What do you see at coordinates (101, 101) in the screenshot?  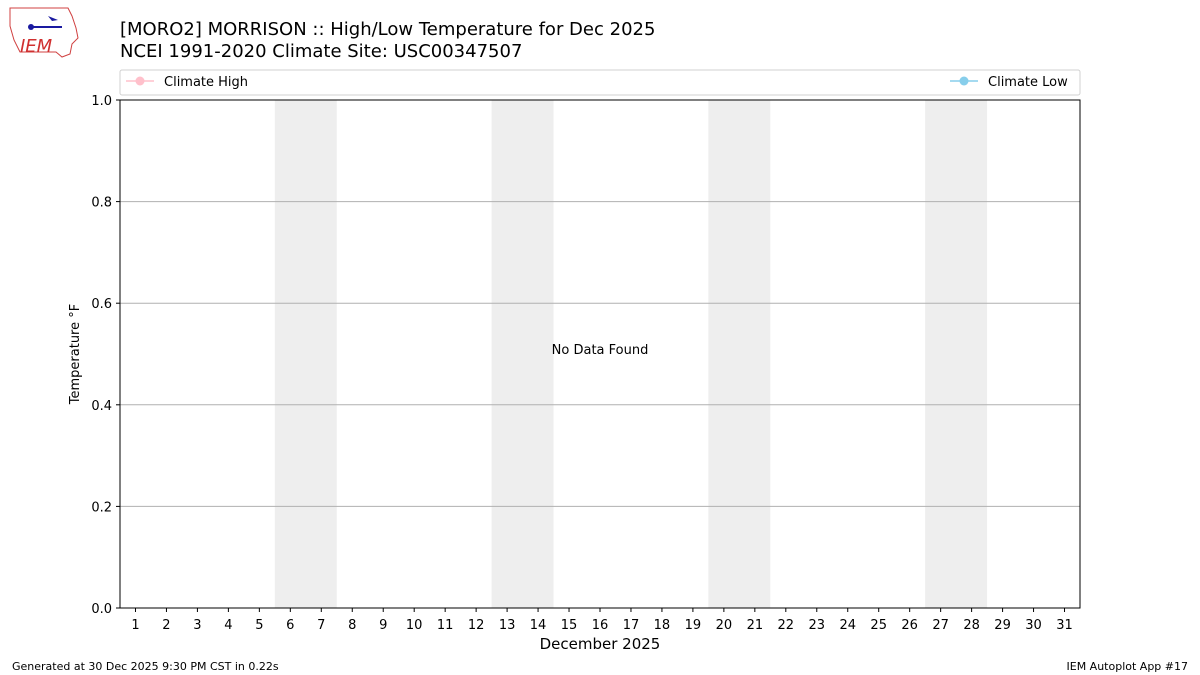 I see `y-tick-label: 1.0` at bounding box center [101, 101].